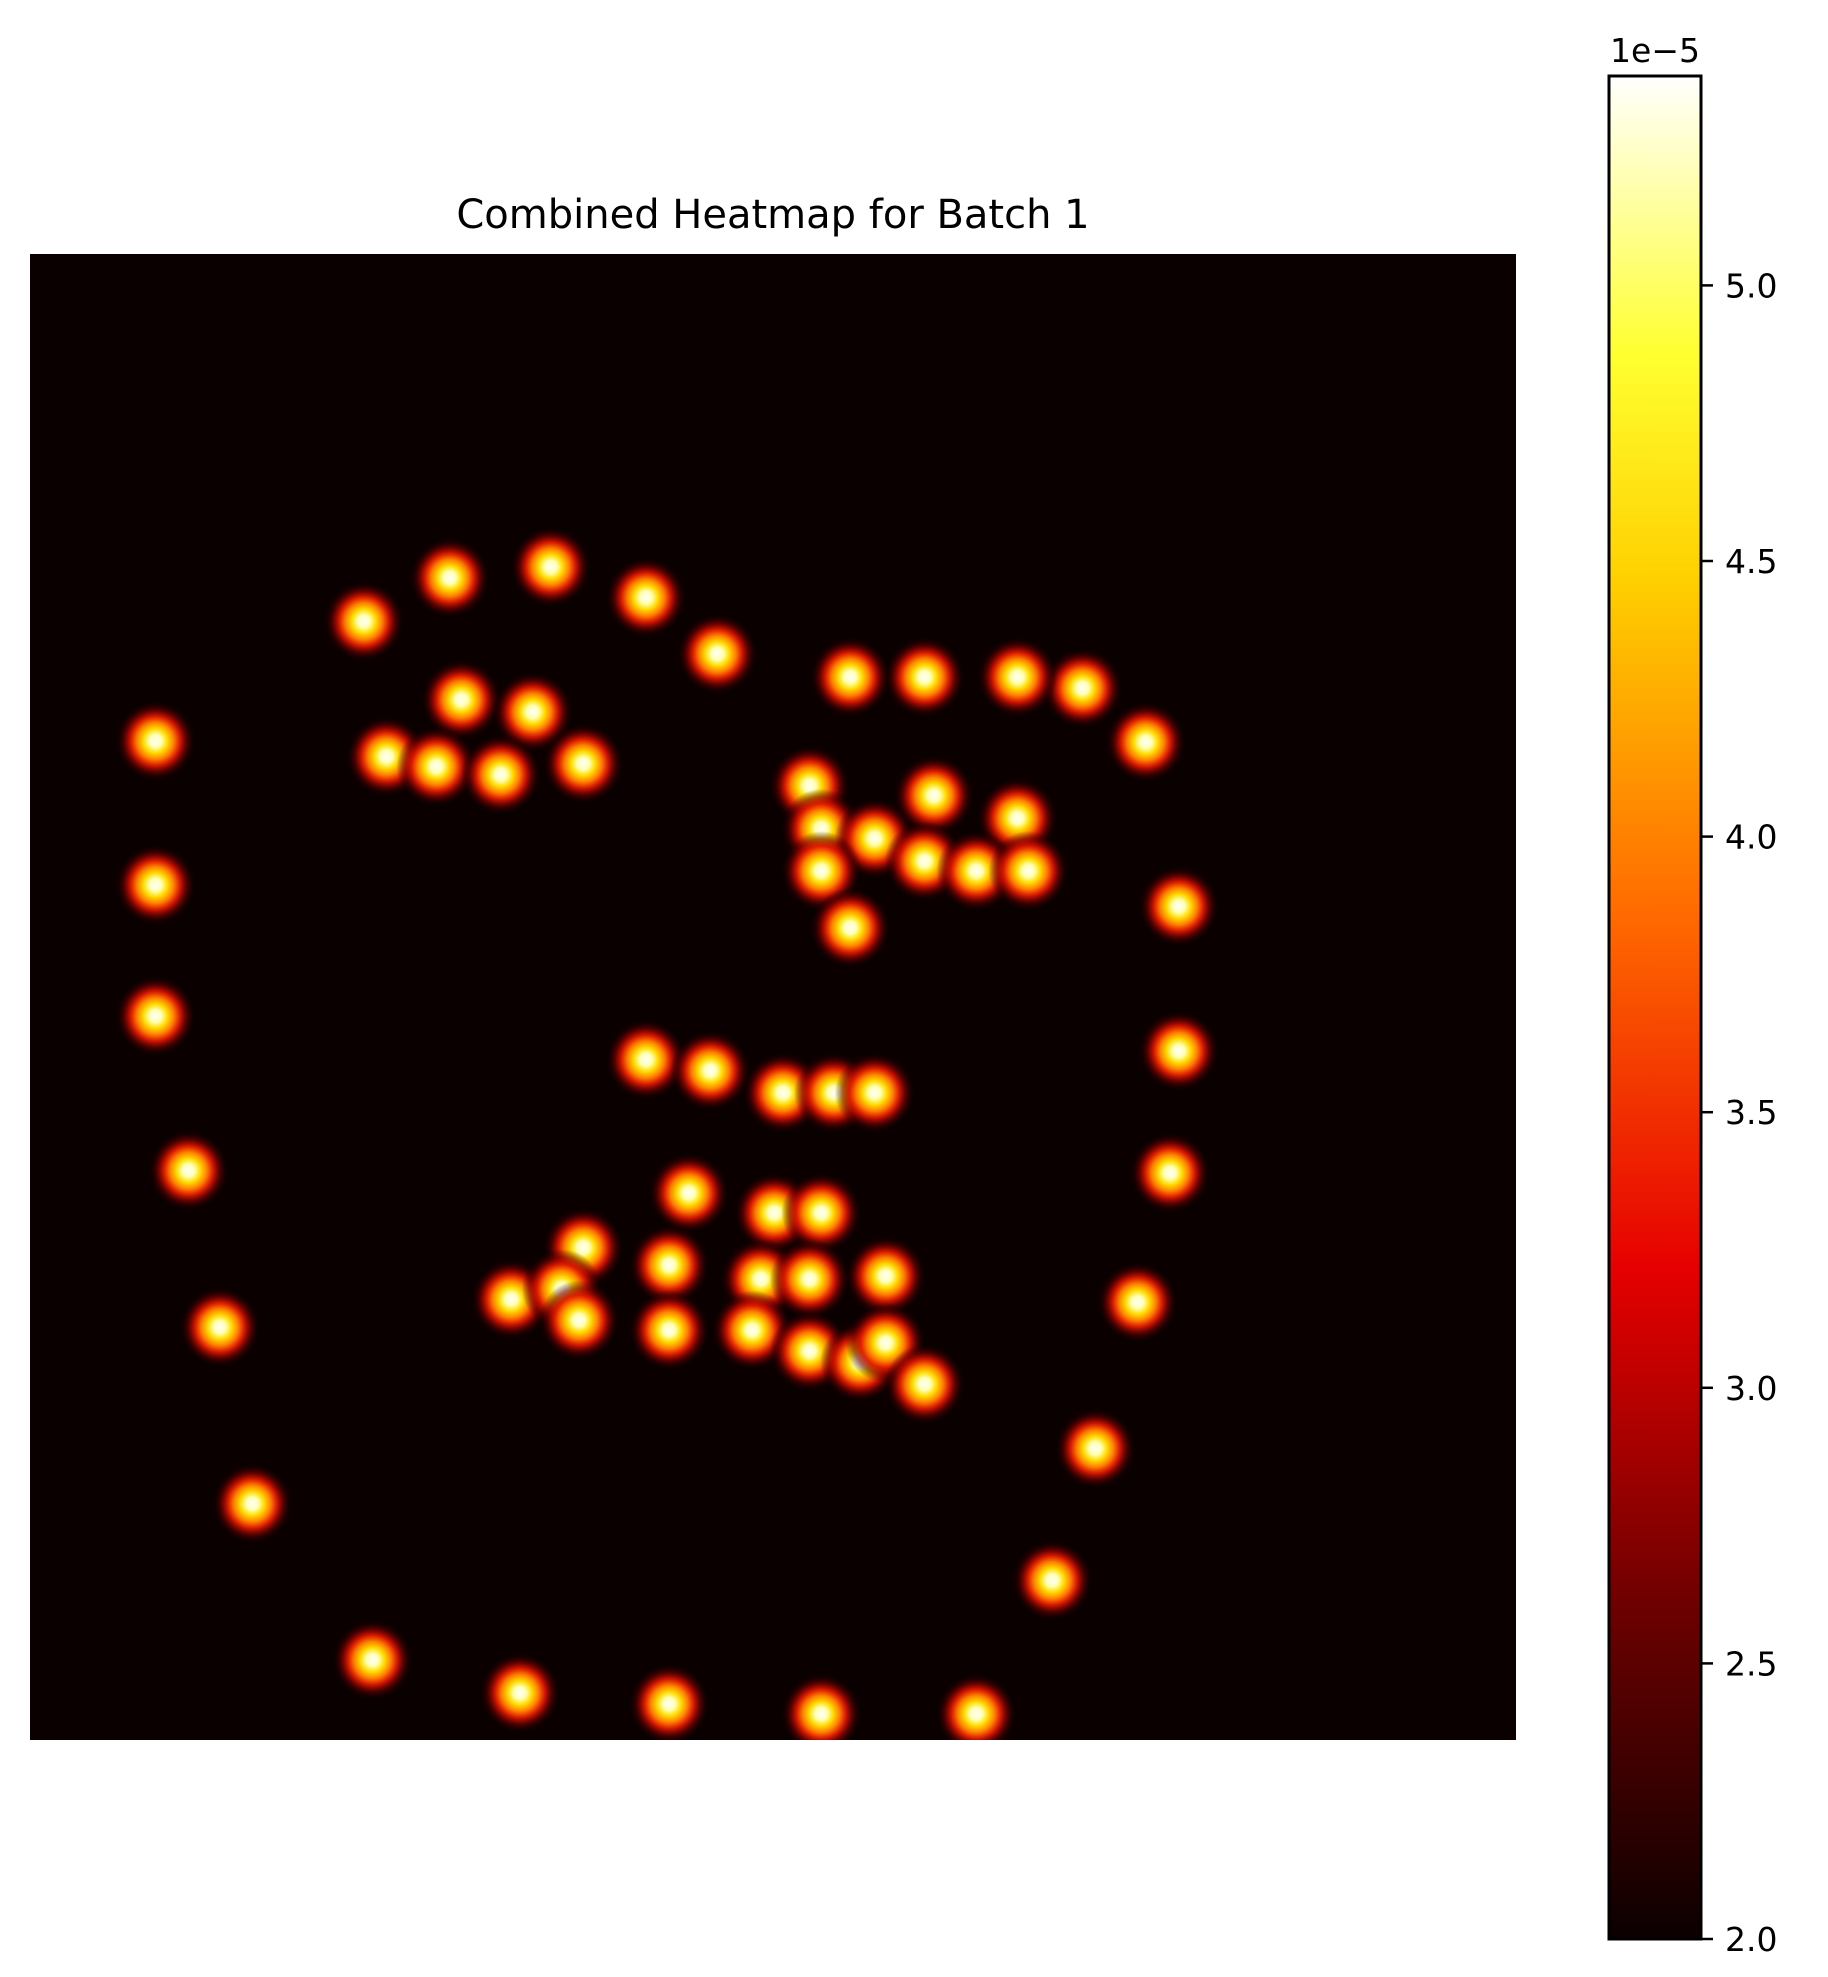 The width and height of the screenshot is (1828, 1977). Describe the element at coordinates (1751, 285) in the screenshot. I see `colorbar-tick-label: 5.0` at that location.